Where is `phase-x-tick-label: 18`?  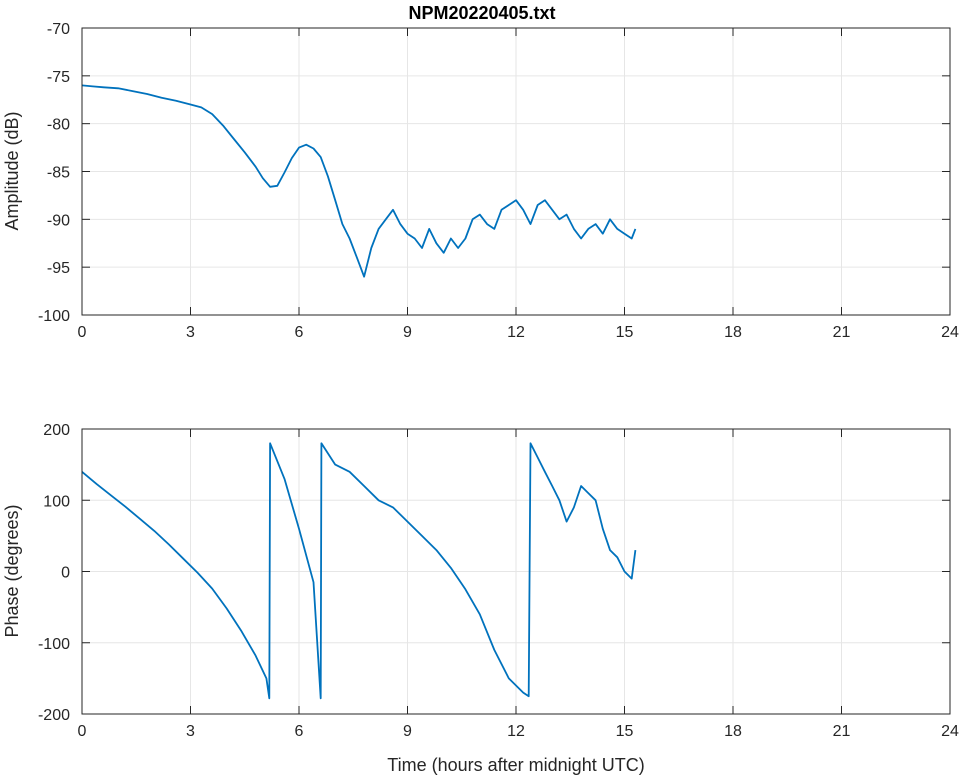
phase-x-tick-label: 18 is located at coordinates (733, 731).